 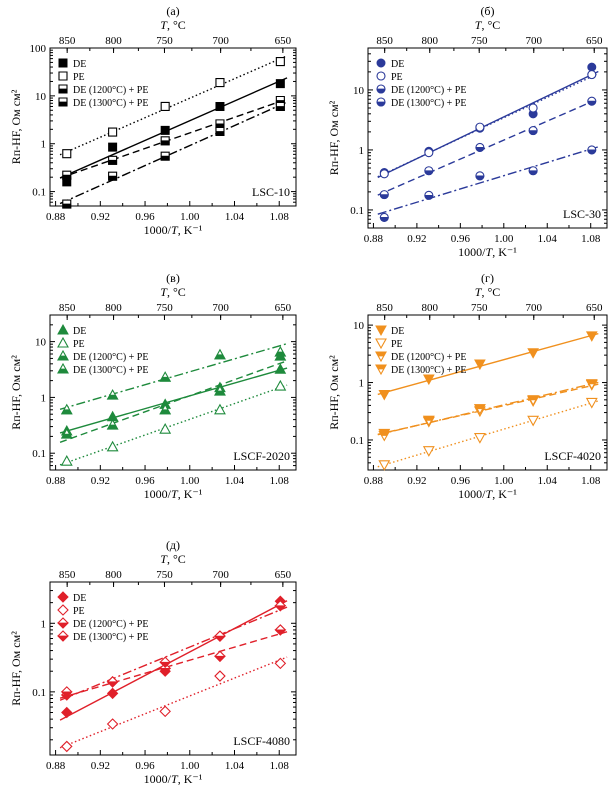 What do you see at coordinates (173, 278) in the screenshot?
I see `panel-letter: (в)` at bounding box center [173, 278].